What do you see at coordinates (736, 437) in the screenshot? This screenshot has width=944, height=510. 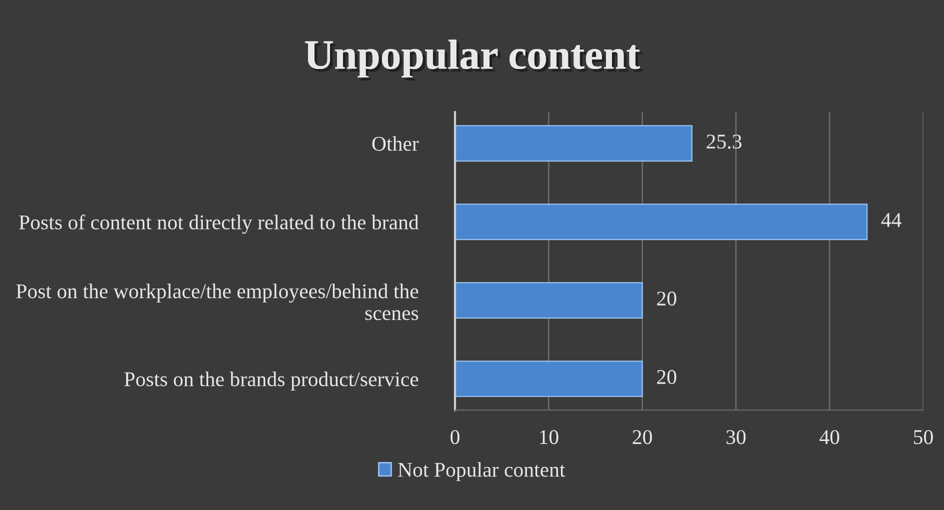 I see `x-tick-label: 30` at bounding box center [736, 437].